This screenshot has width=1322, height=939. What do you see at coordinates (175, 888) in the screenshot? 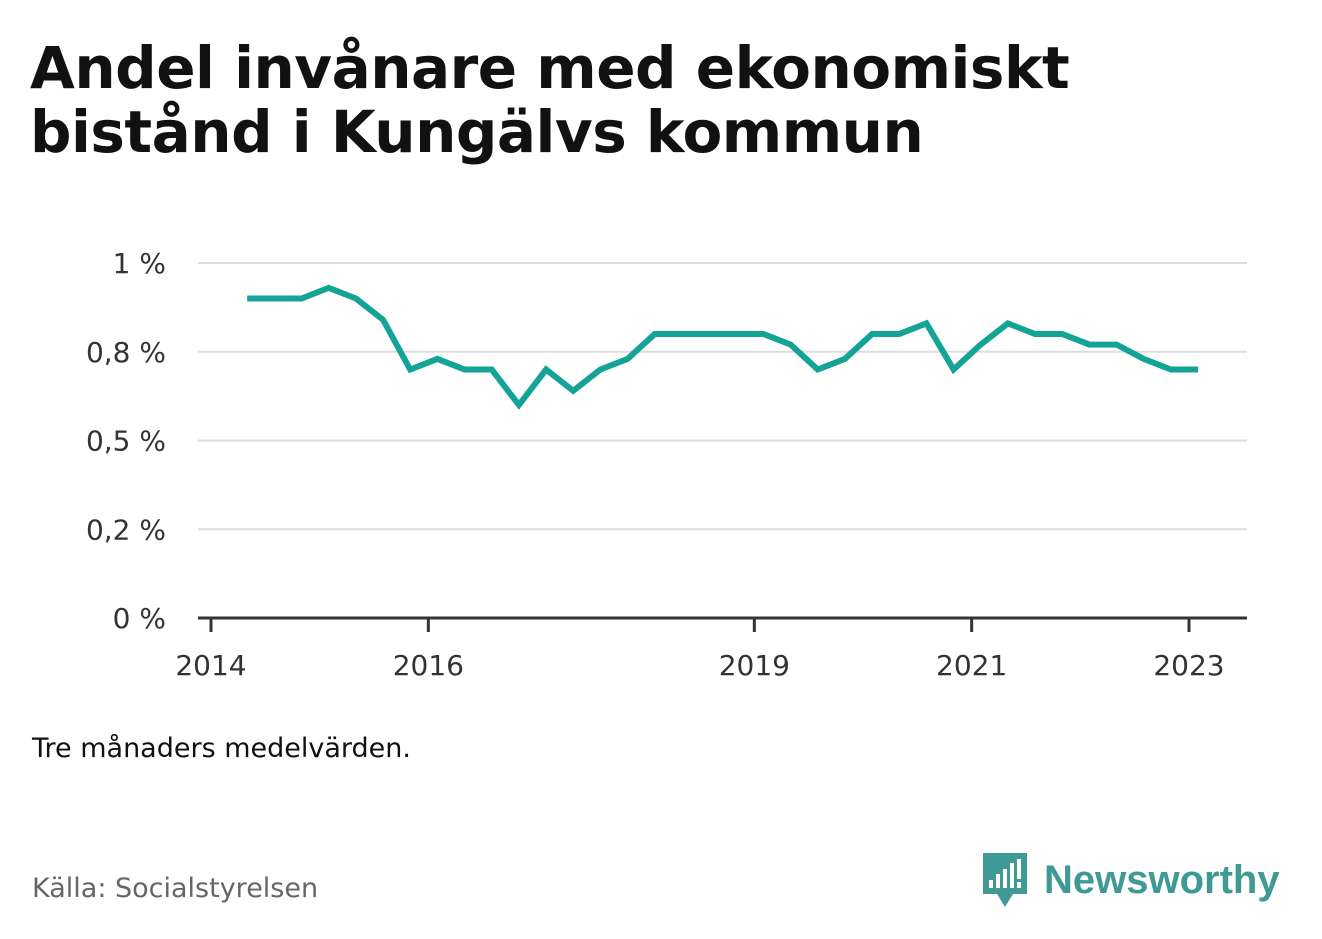
I see `source-note: Källa: Socialstyrelsen` at bounding box center [175, 888].